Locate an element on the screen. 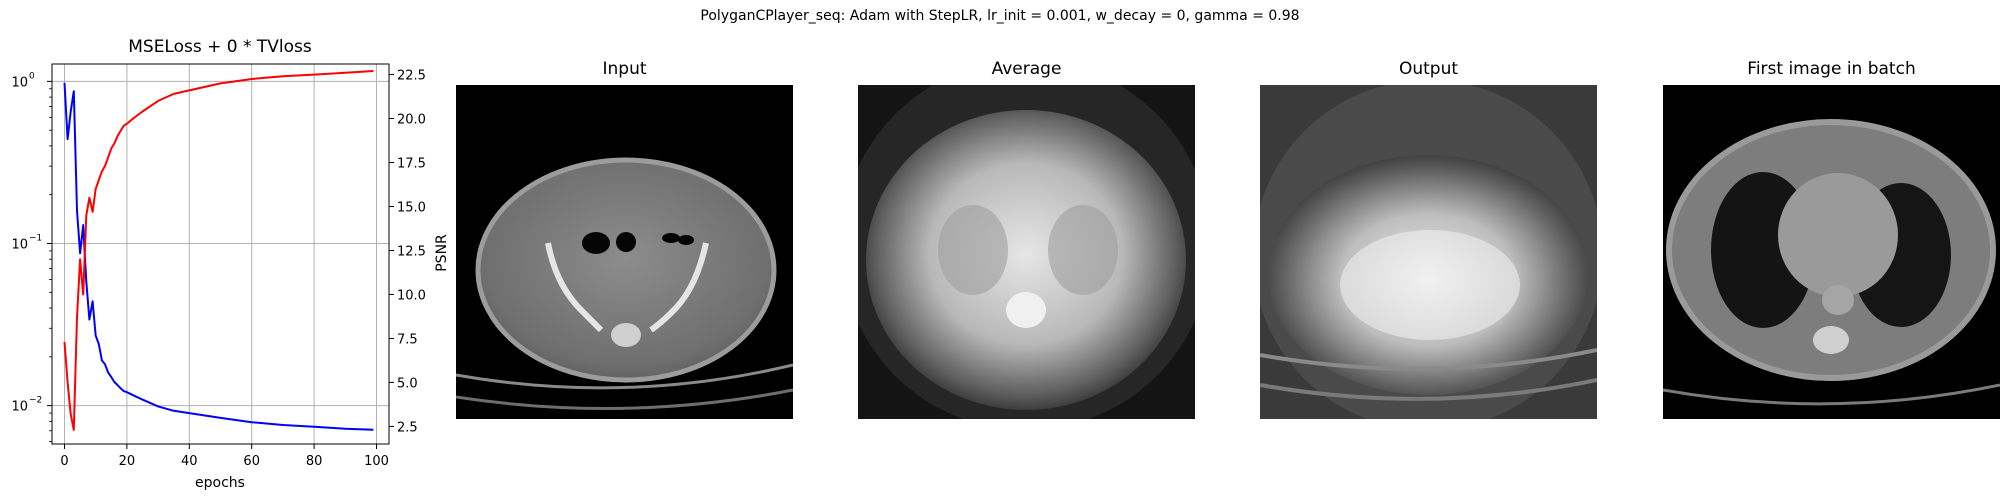 The height and width of the screenshot is (498, 2000). vertebra is located at coordinates (1831, 340).